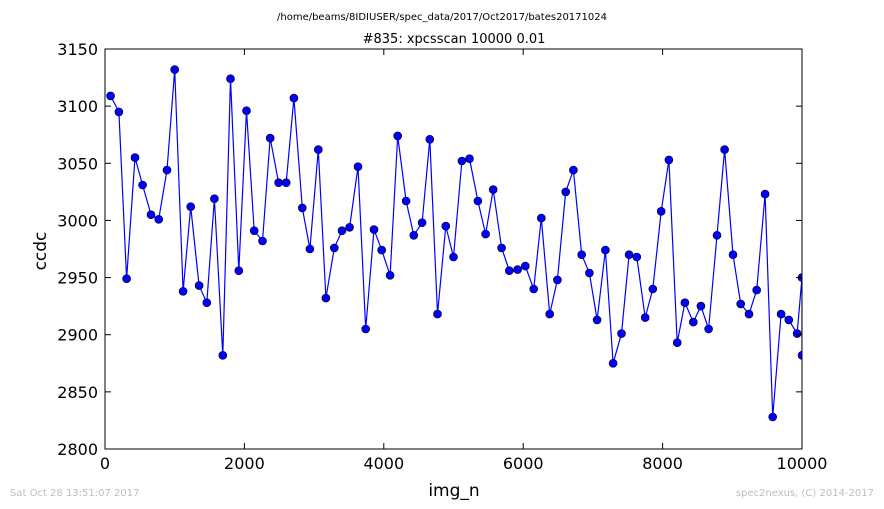  I want to click on y-axis-label: ccdc, so click(41, 251).